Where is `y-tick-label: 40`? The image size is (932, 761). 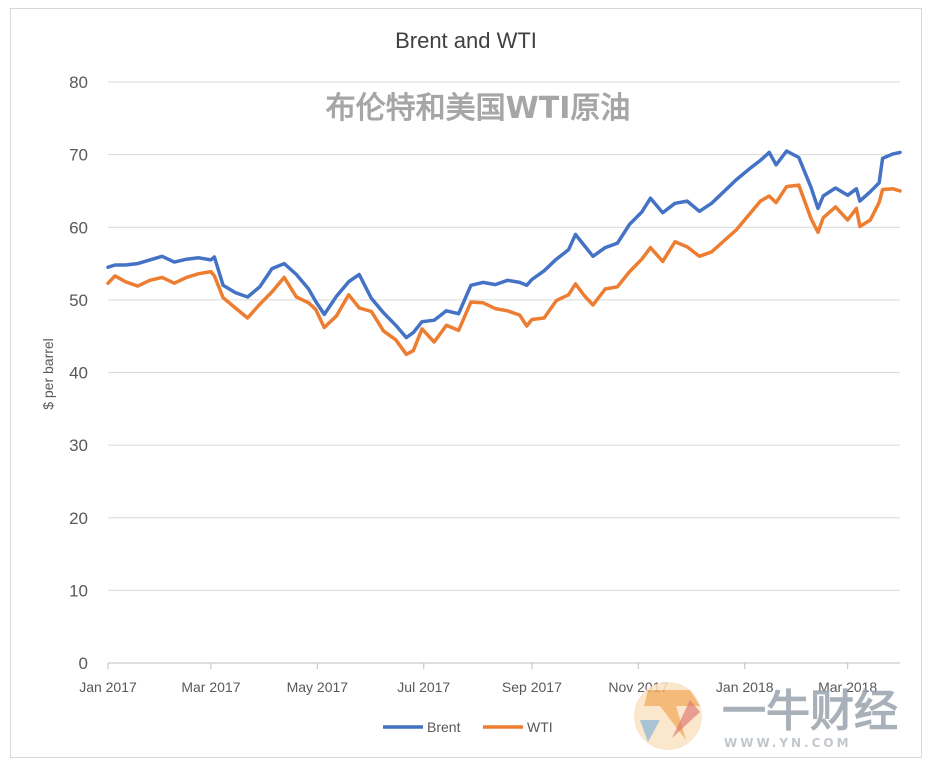
y-tick-label: 40 is located at coordinates (78, 373).